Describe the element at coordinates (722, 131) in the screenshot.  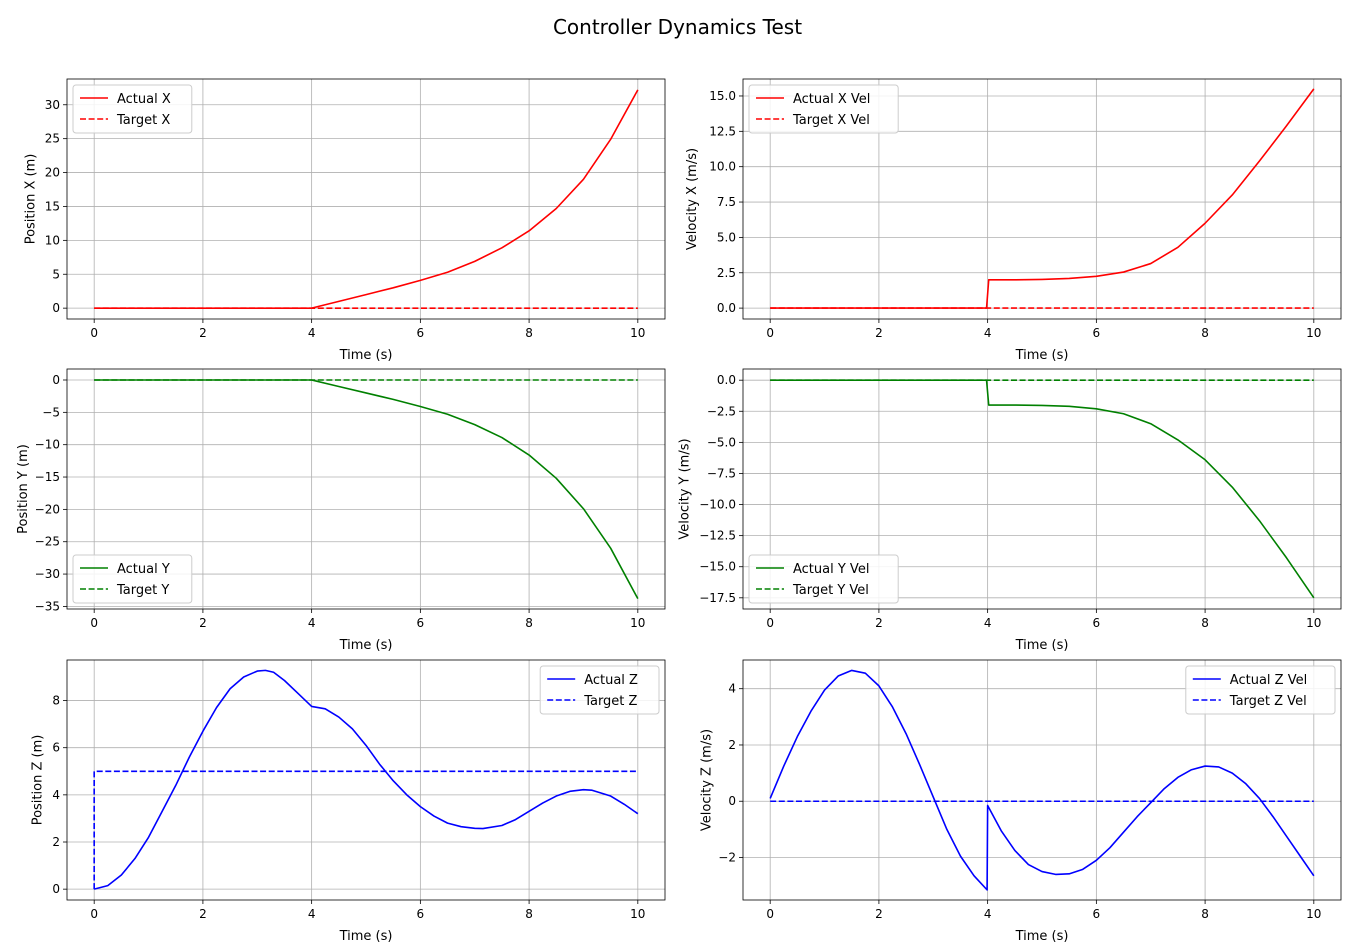
I see `y-tick-label: 12.5` at that location.